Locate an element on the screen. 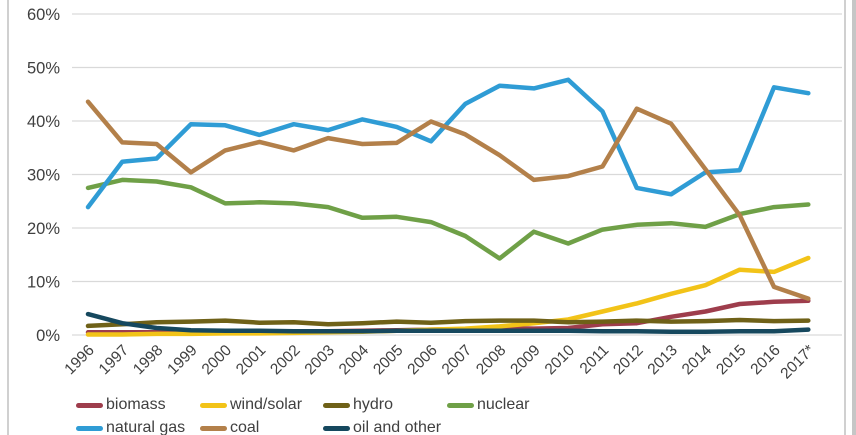  x-axis-tick-label: 2012 is located at coordinates (628, 360).